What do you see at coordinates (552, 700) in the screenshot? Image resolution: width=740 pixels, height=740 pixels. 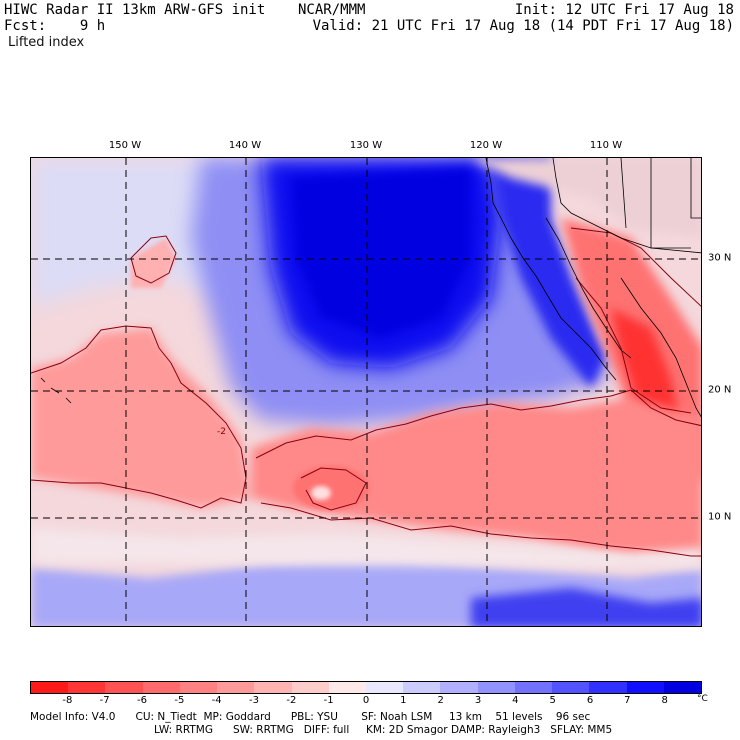 I see `colorbar-tick-label: 5` at bounding box center [552, 700].